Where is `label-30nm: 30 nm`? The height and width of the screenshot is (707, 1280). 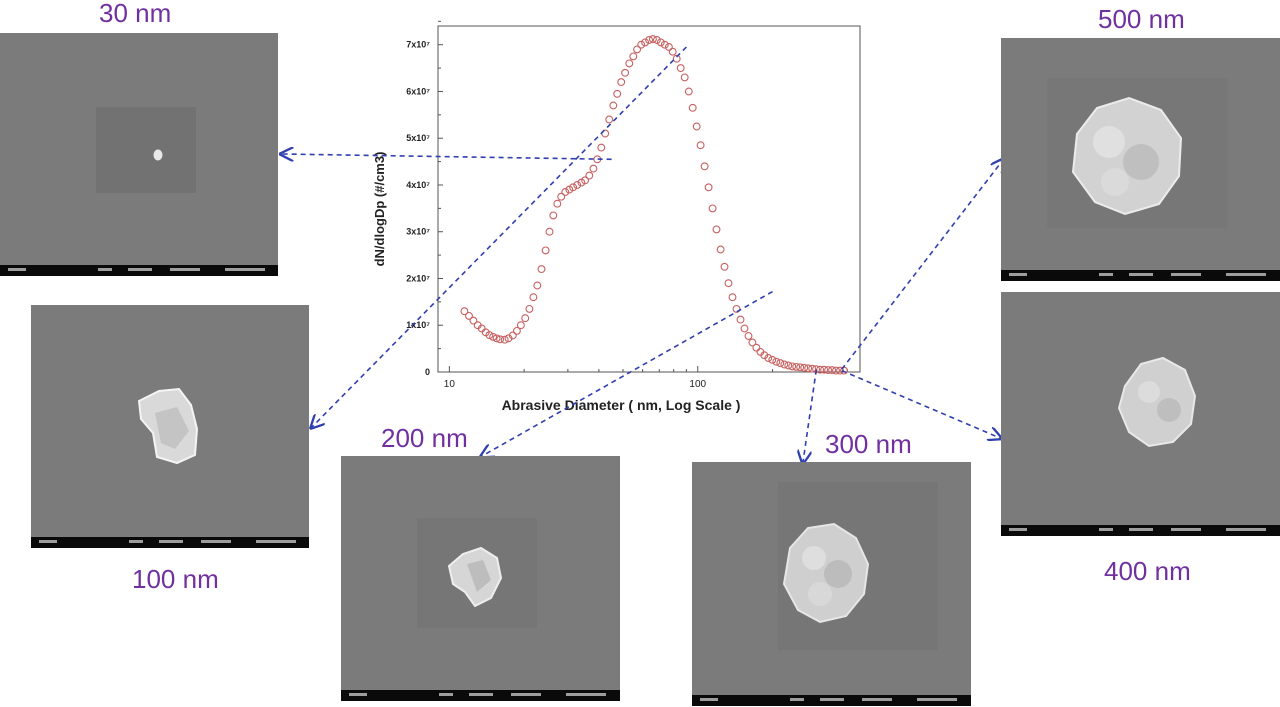 label-30nm: 30 nm is located at coordinates (135, 14).